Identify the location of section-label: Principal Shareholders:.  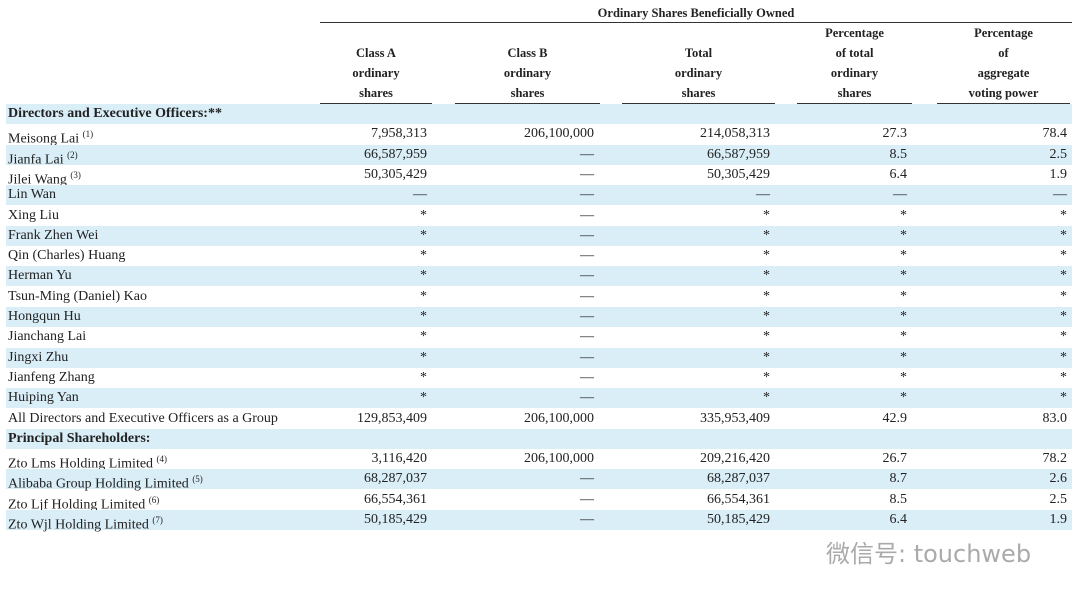
(79, 438).